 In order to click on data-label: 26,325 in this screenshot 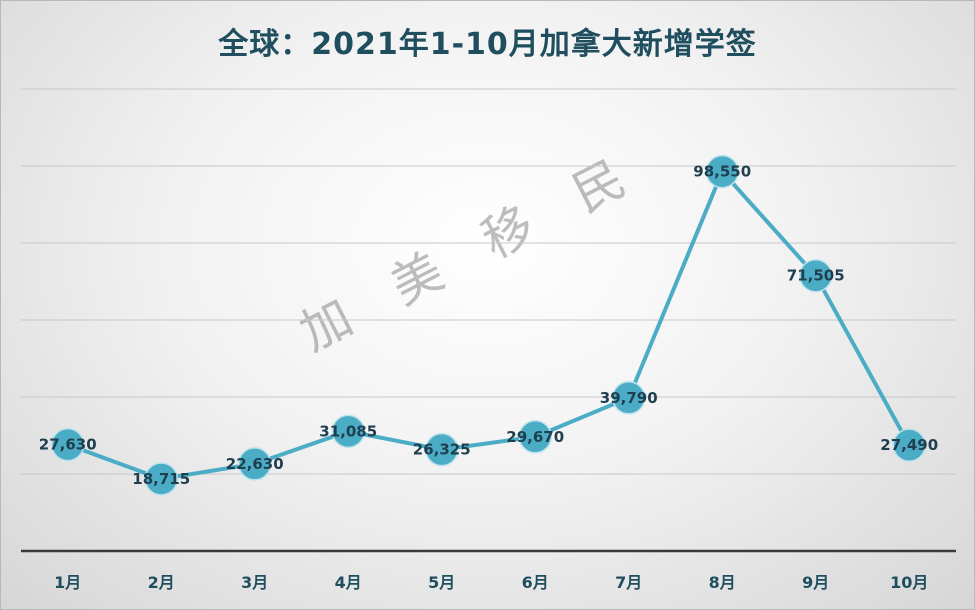, I will do `click(442, 450)`.